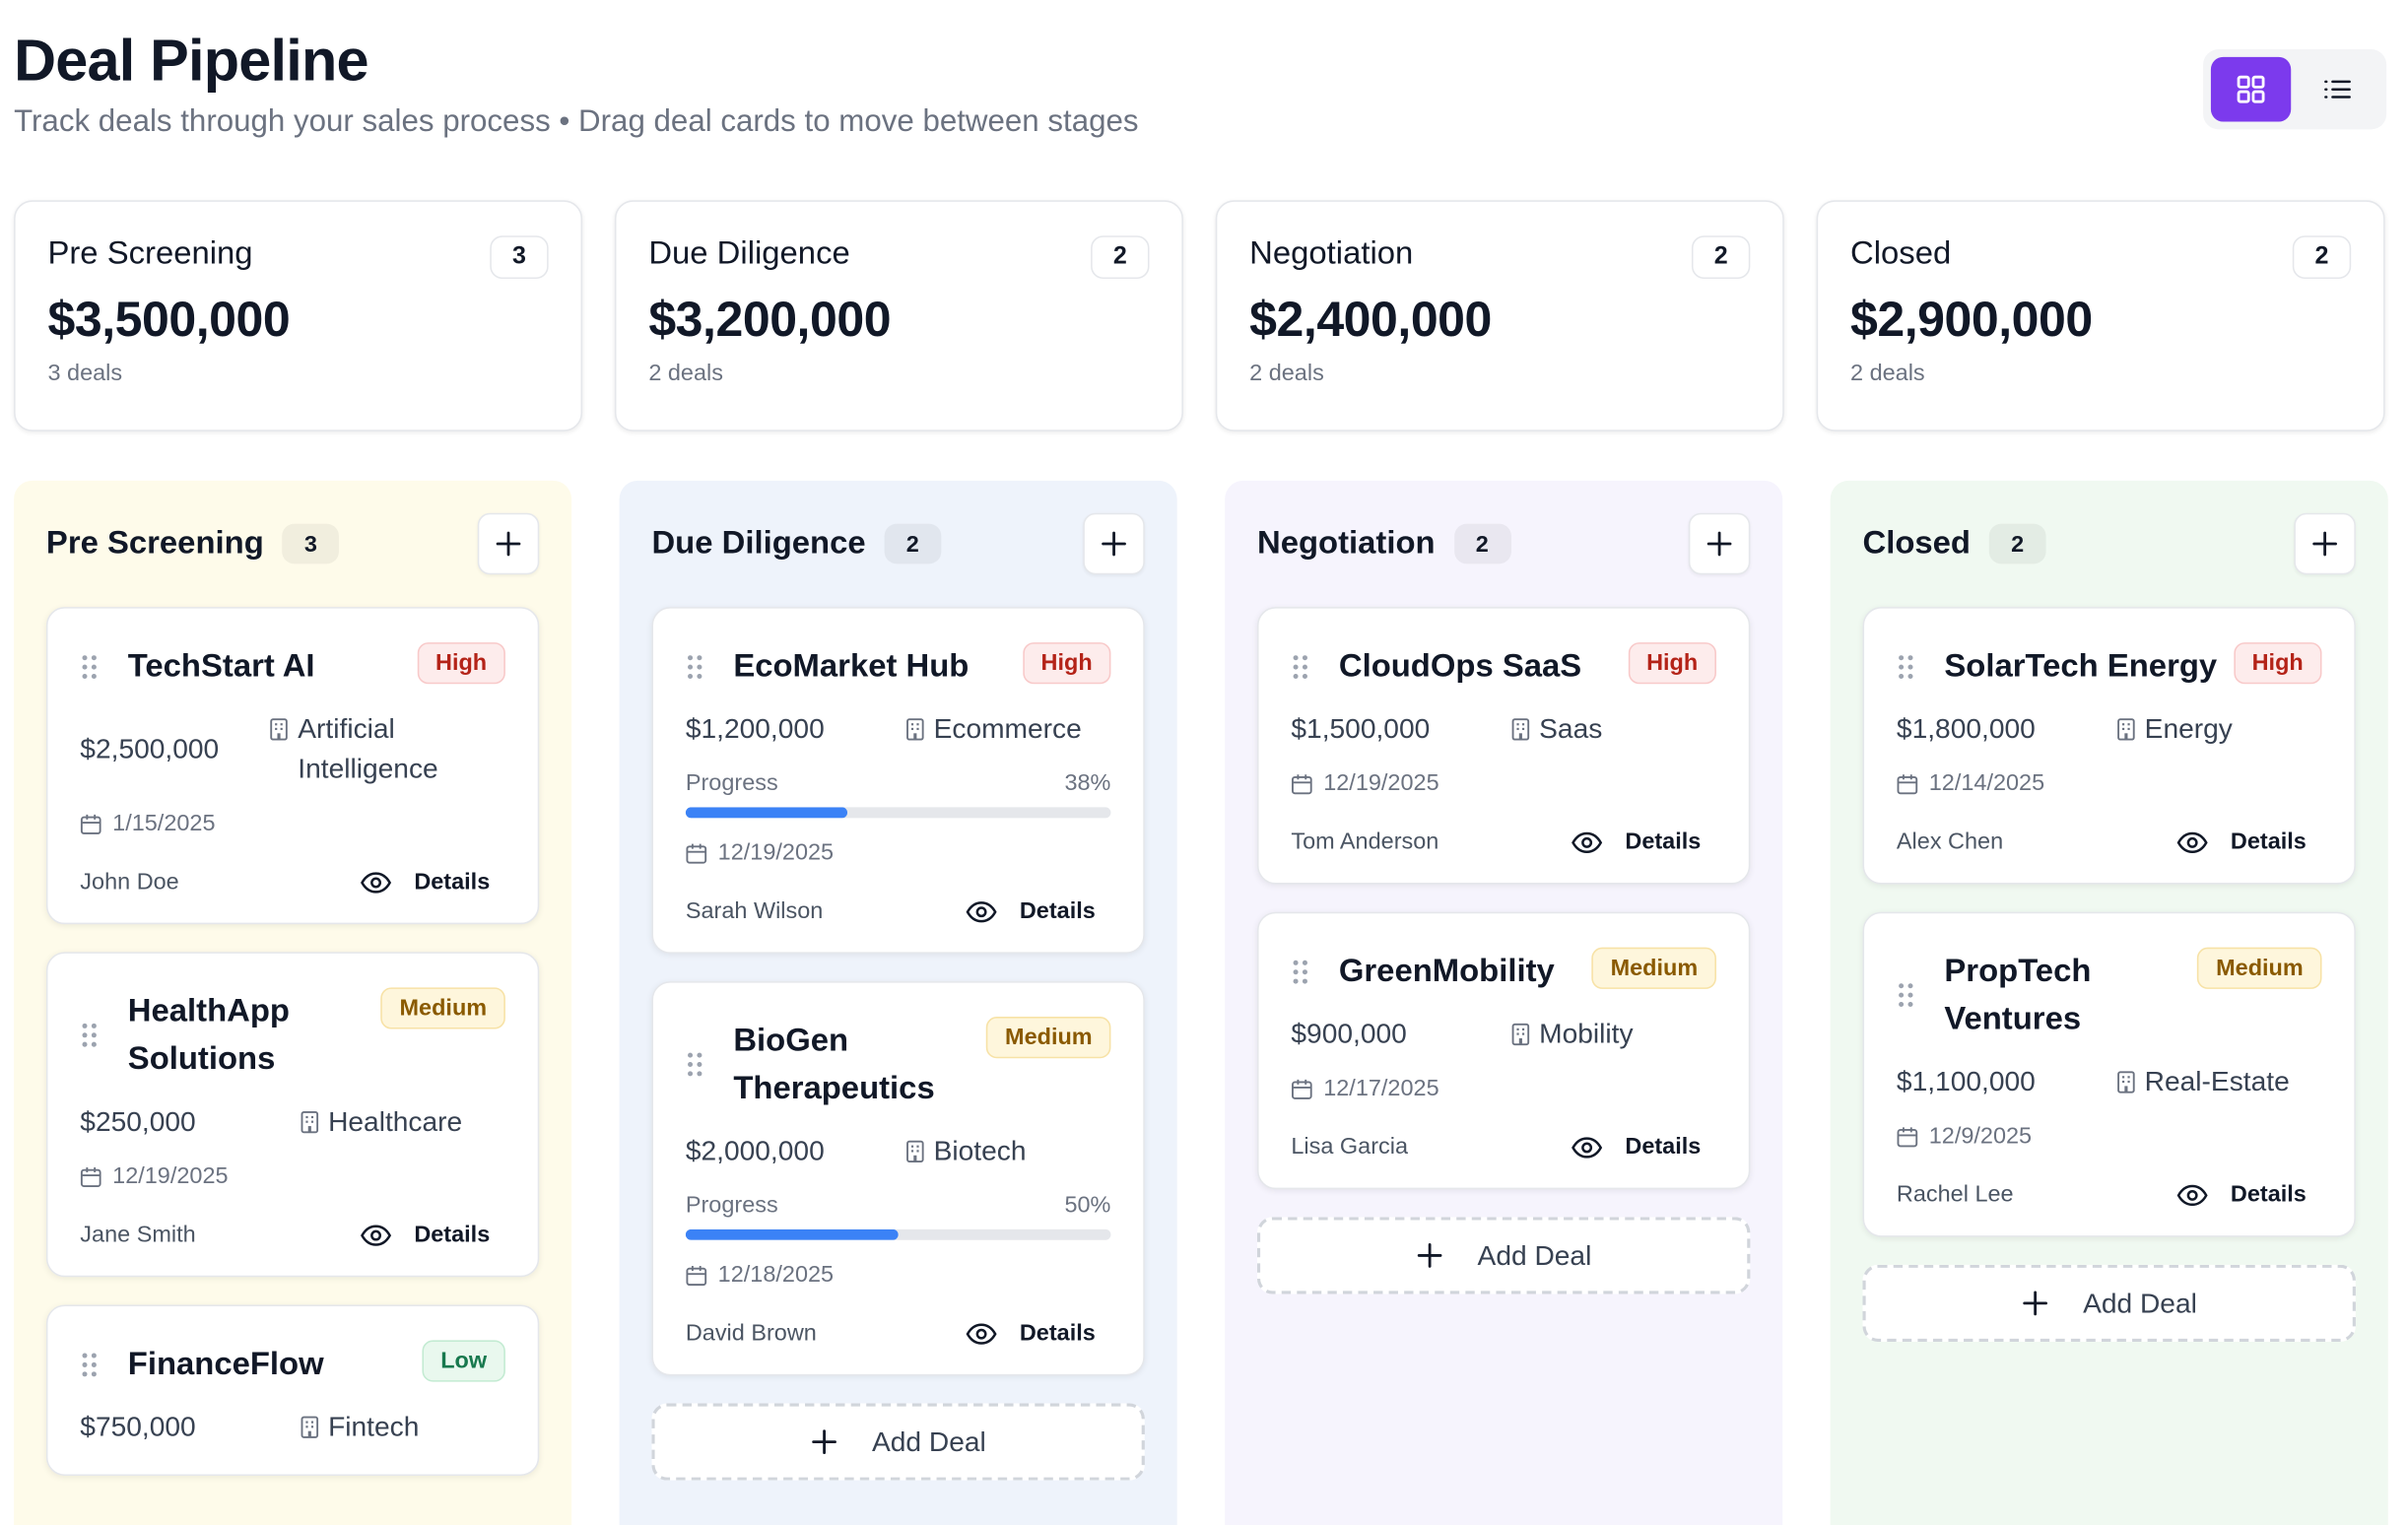 The width and height of the screenshot is (2408, 1525). Describe the element at coordinates (749, 254) in the screenshot. I see `summary-stage-name: Due Diligence` at that location.